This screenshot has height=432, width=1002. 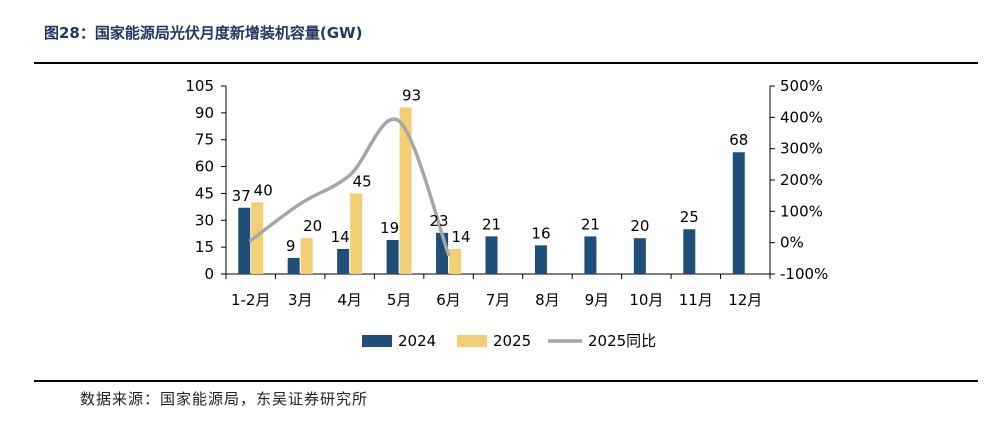 What do you see at coordinates (639, 226) in the screenshot?
I see `data-label-2024: 20` at bounding box center [639, 226].